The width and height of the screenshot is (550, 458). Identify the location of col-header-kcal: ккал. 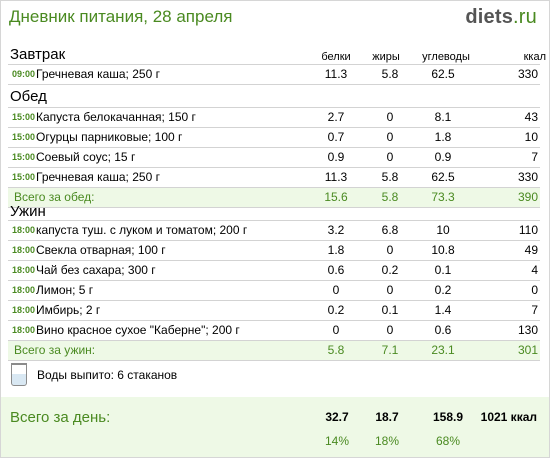
(534, 57).